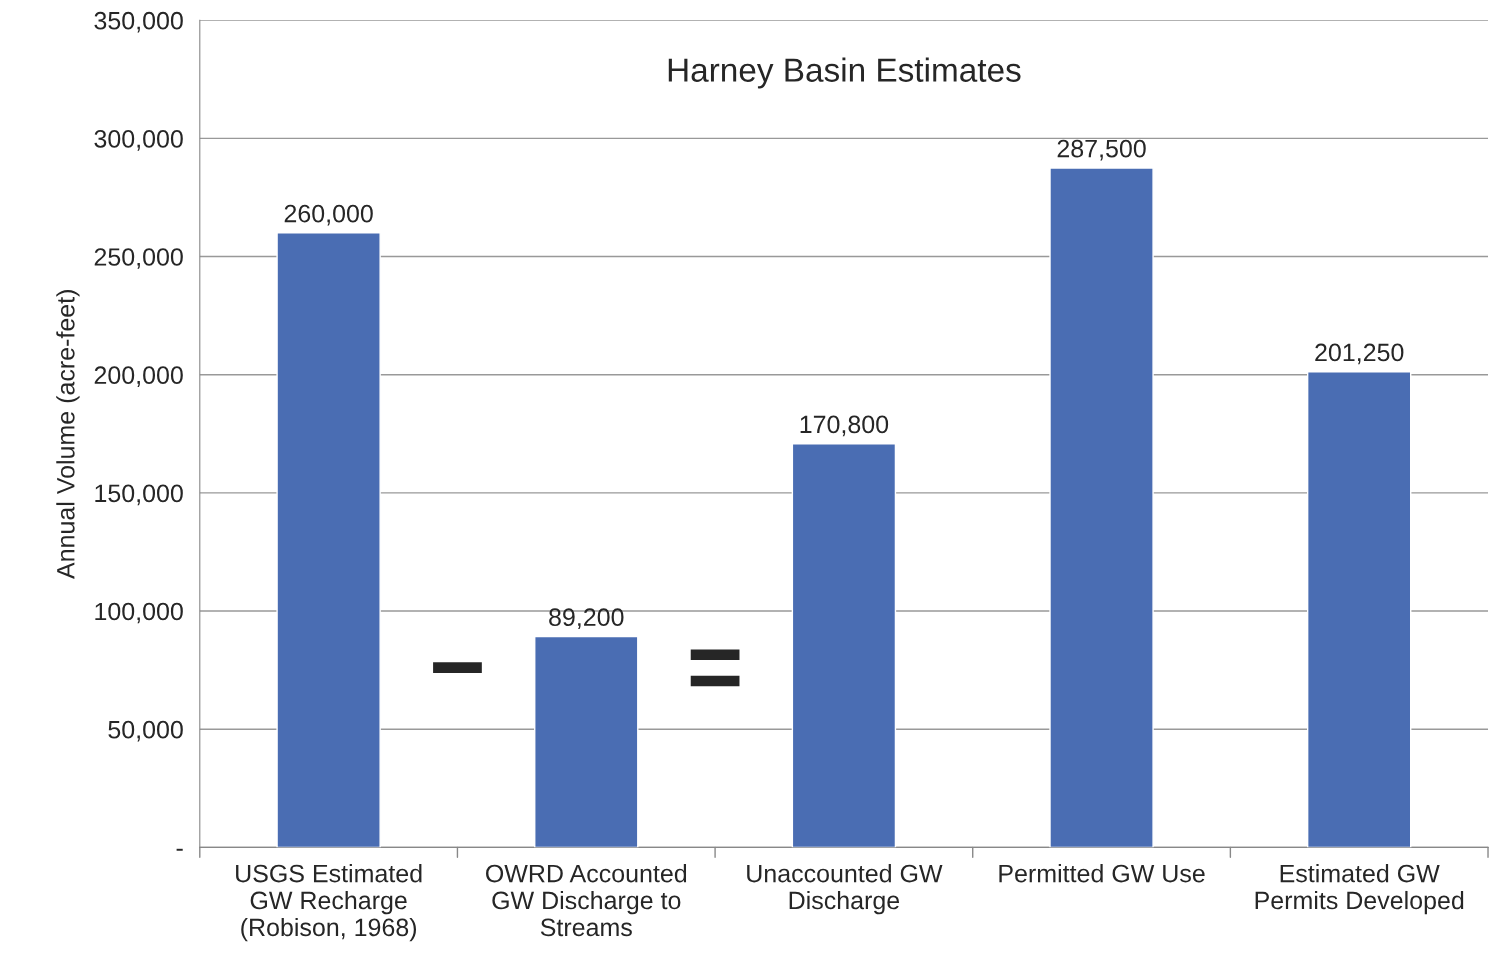 The image size is (1491, 964). I want to click on y-tick-label: 250,000, so click(138, 258).